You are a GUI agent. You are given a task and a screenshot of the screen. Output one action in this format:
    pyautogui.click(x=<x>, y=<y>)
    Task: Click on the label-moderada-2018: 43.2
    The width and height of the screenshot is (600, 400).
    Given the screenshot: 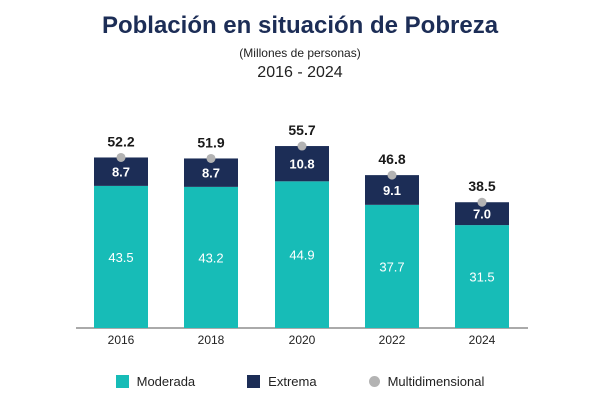 What is the action you would take?
    pyautogui.click(x=210, y=257)
    